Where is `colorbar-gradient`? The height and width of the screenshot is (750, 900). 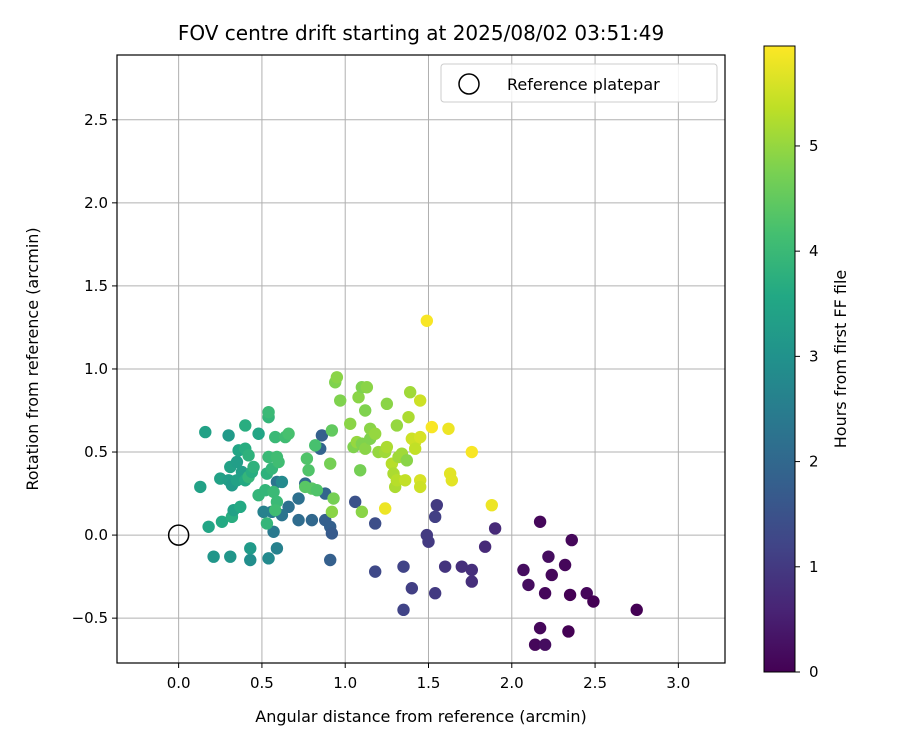
colorbar-gradient is located at coordinates (779, 359).